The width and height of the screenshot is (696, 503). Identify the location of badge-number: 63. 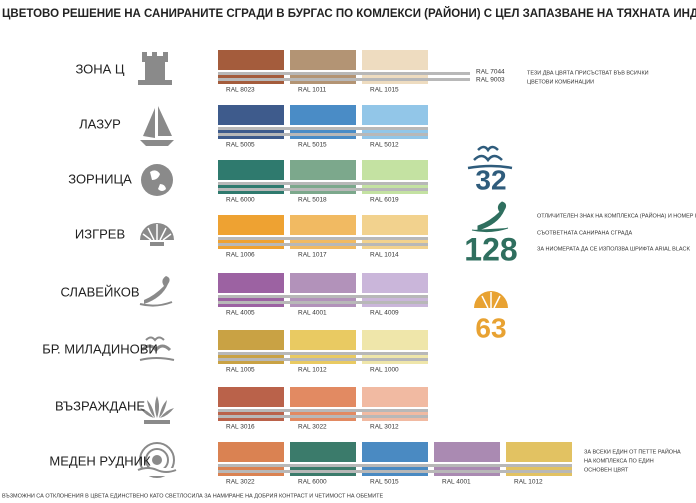
(490, 327).